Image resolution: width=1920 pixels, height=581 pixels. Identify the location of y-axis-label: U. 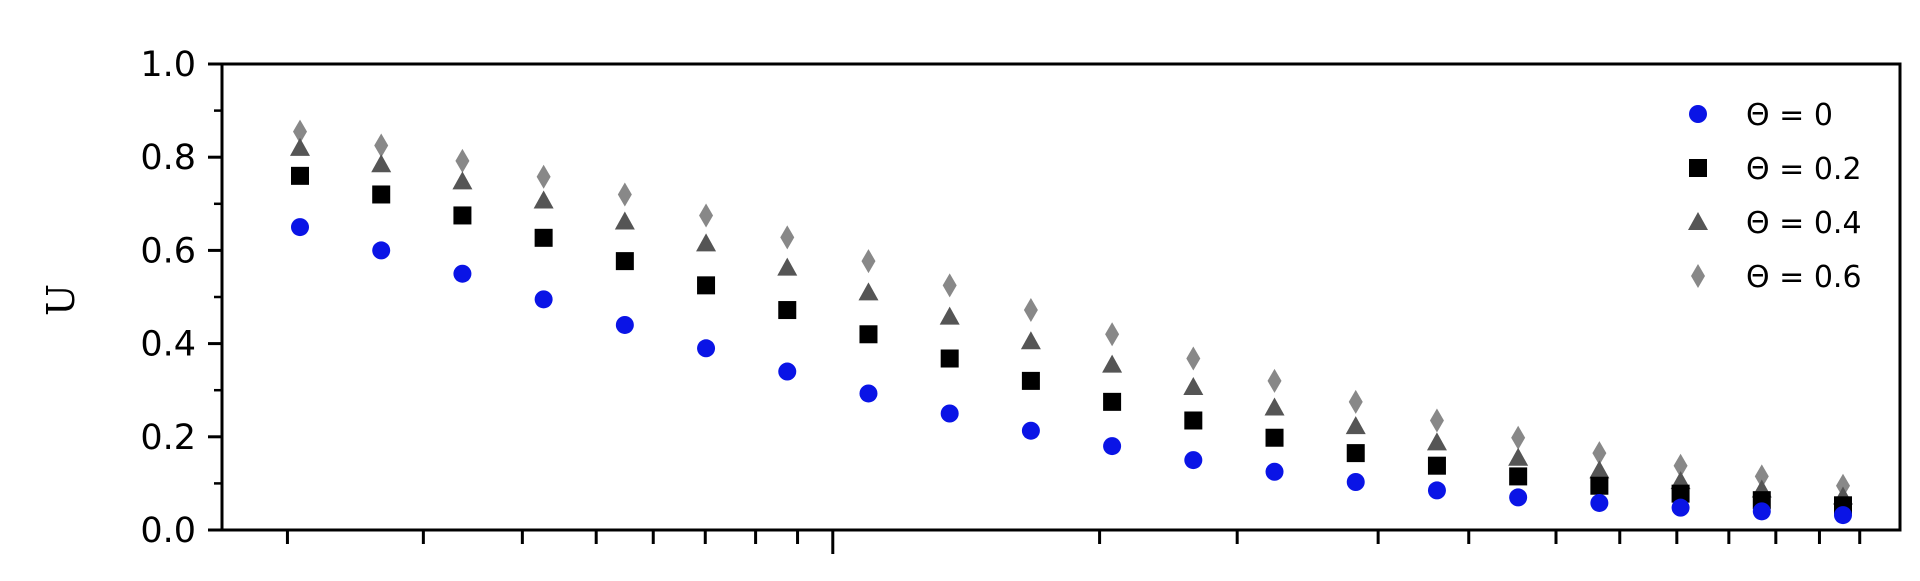
(61, 300).